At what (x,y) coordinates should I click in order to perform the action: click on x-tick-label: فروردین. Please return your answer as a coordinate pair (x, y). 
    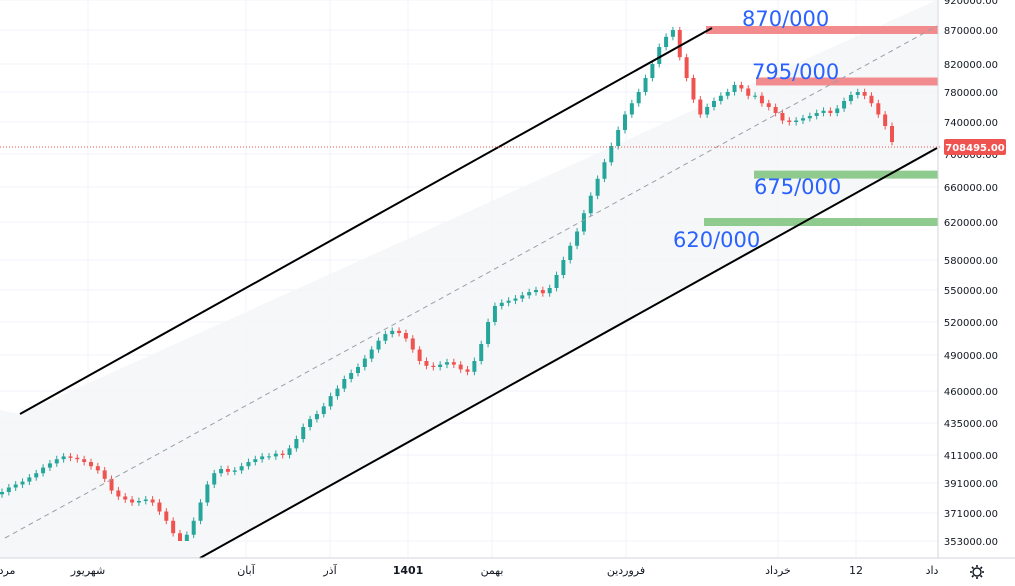
    Looking at the image, I should click on (626, 570).